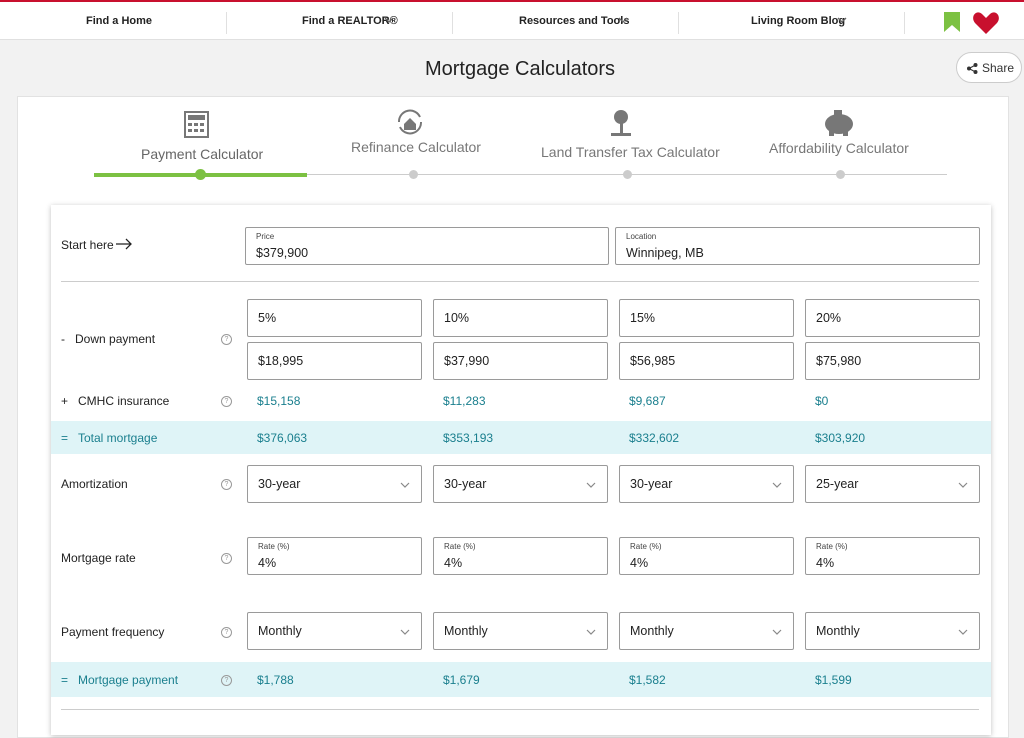  Describe the element at coordinates (574, 21) in the screenshot. I see `nav-item: Resources and Tools` at that location.